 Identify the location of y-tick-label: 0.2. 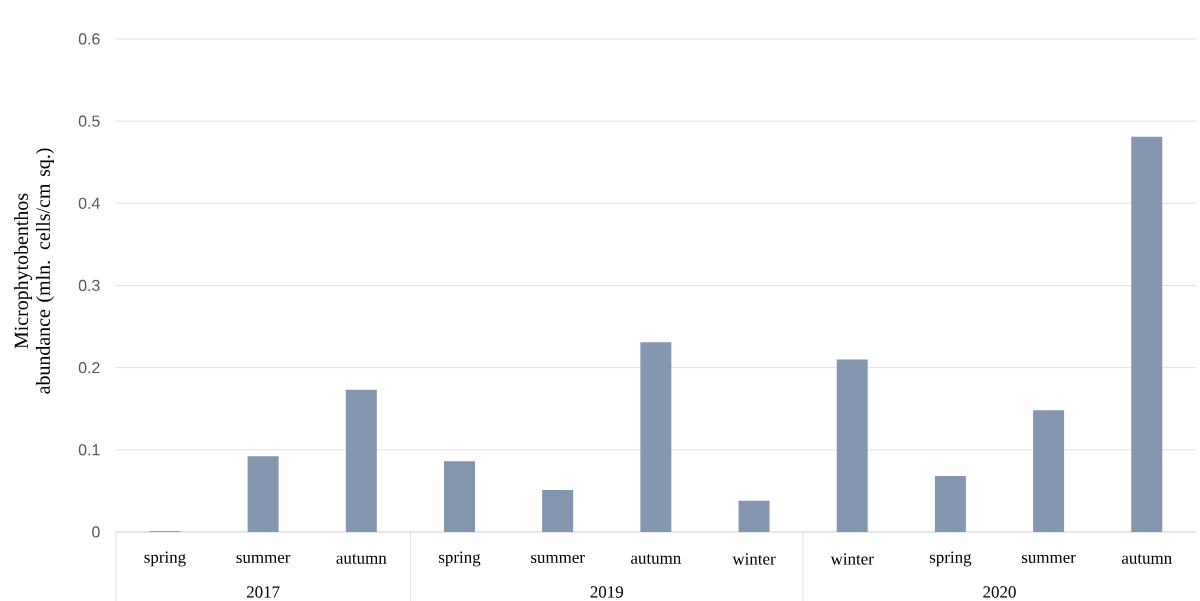
(89, 368).